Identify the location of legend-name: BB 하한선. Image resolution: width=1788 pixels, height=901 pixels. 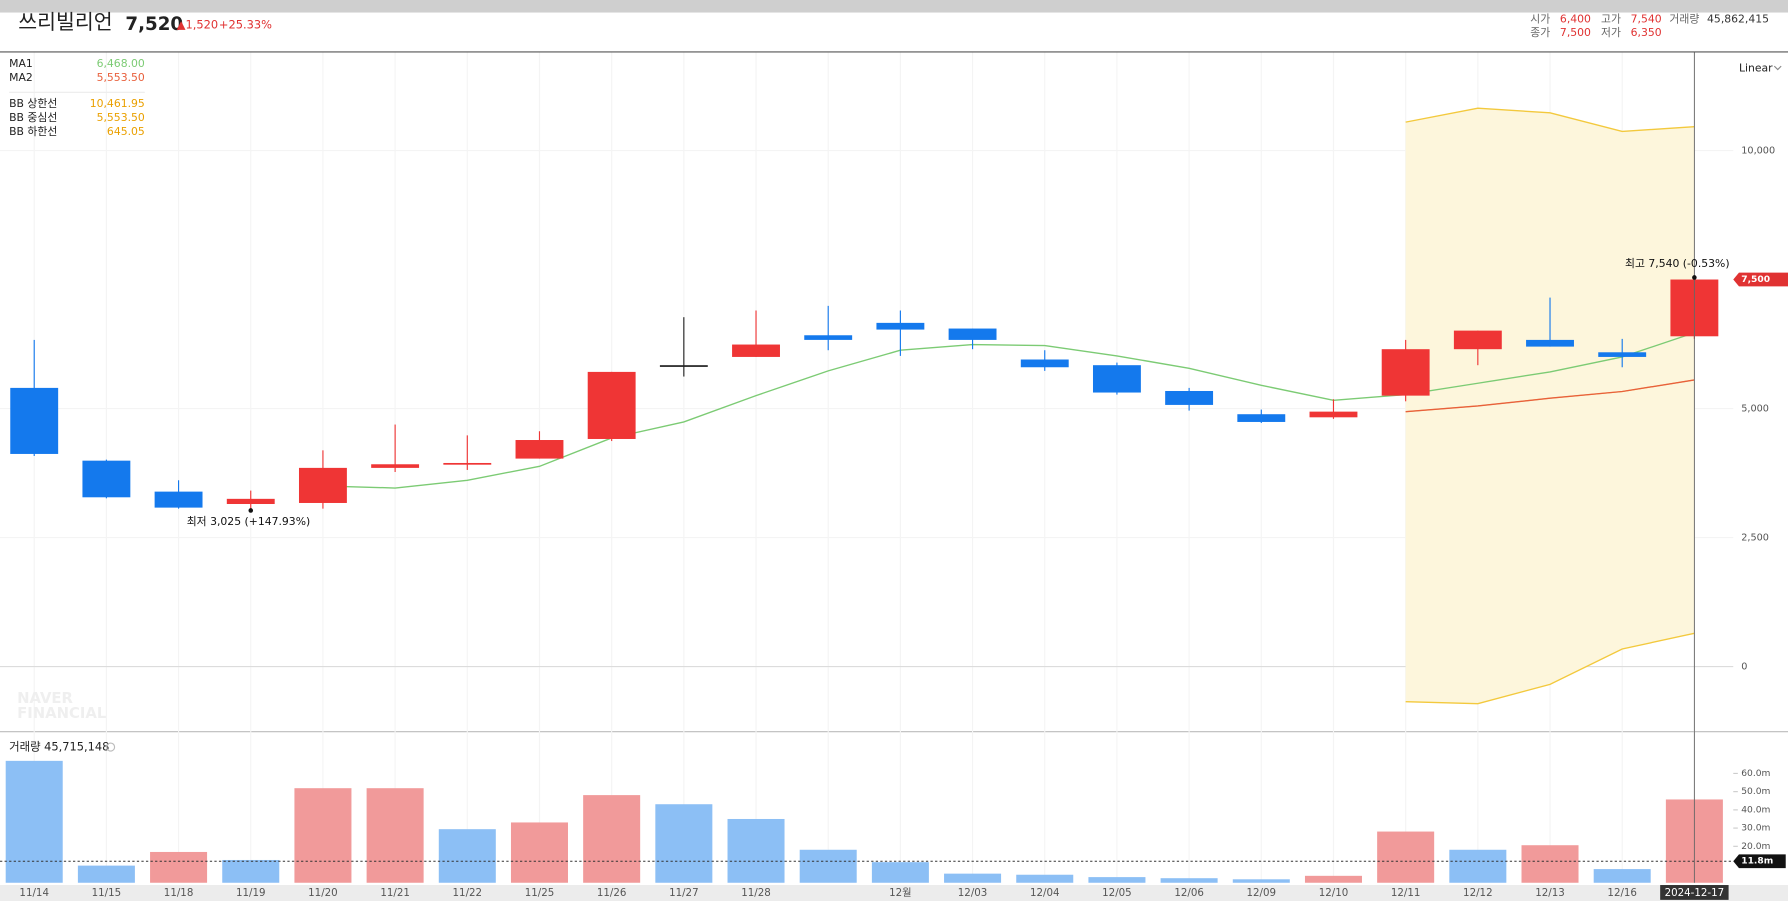
(33, 131).